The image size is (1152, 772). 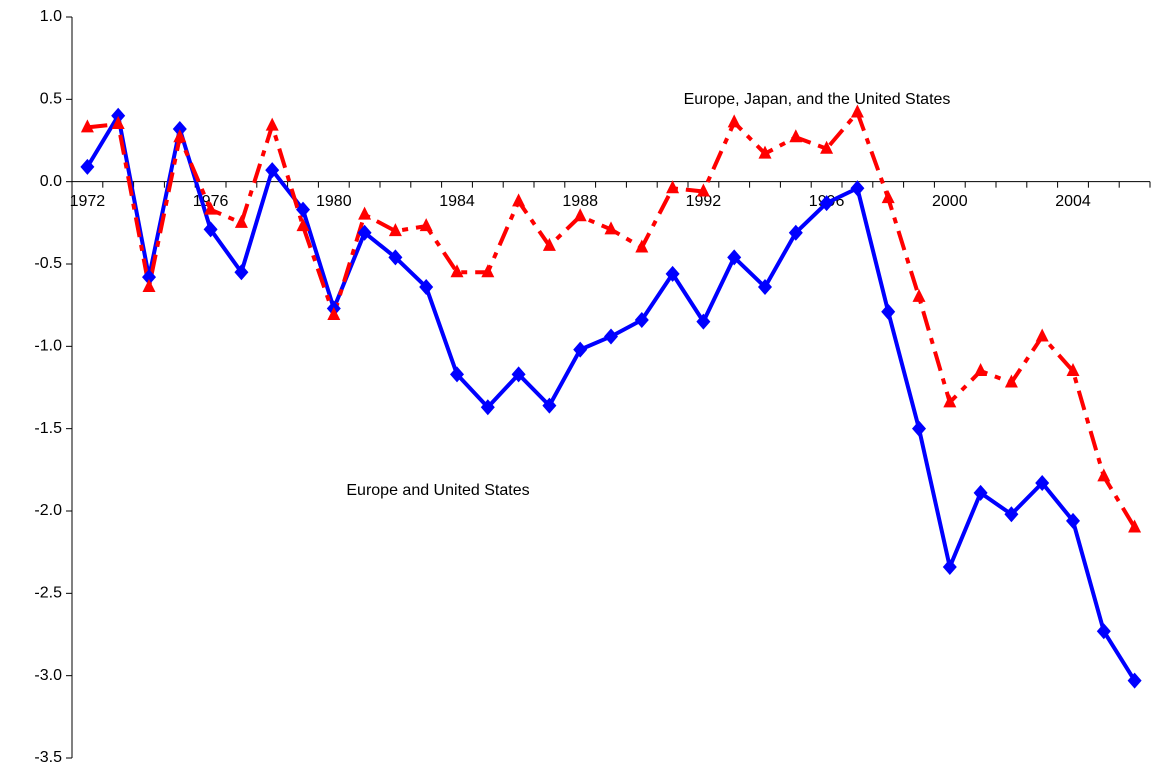 What do you see at coordinates (704, 201) in the screenshot?
I see `x-tick-label: 1992` at bounding box center [704, 201].